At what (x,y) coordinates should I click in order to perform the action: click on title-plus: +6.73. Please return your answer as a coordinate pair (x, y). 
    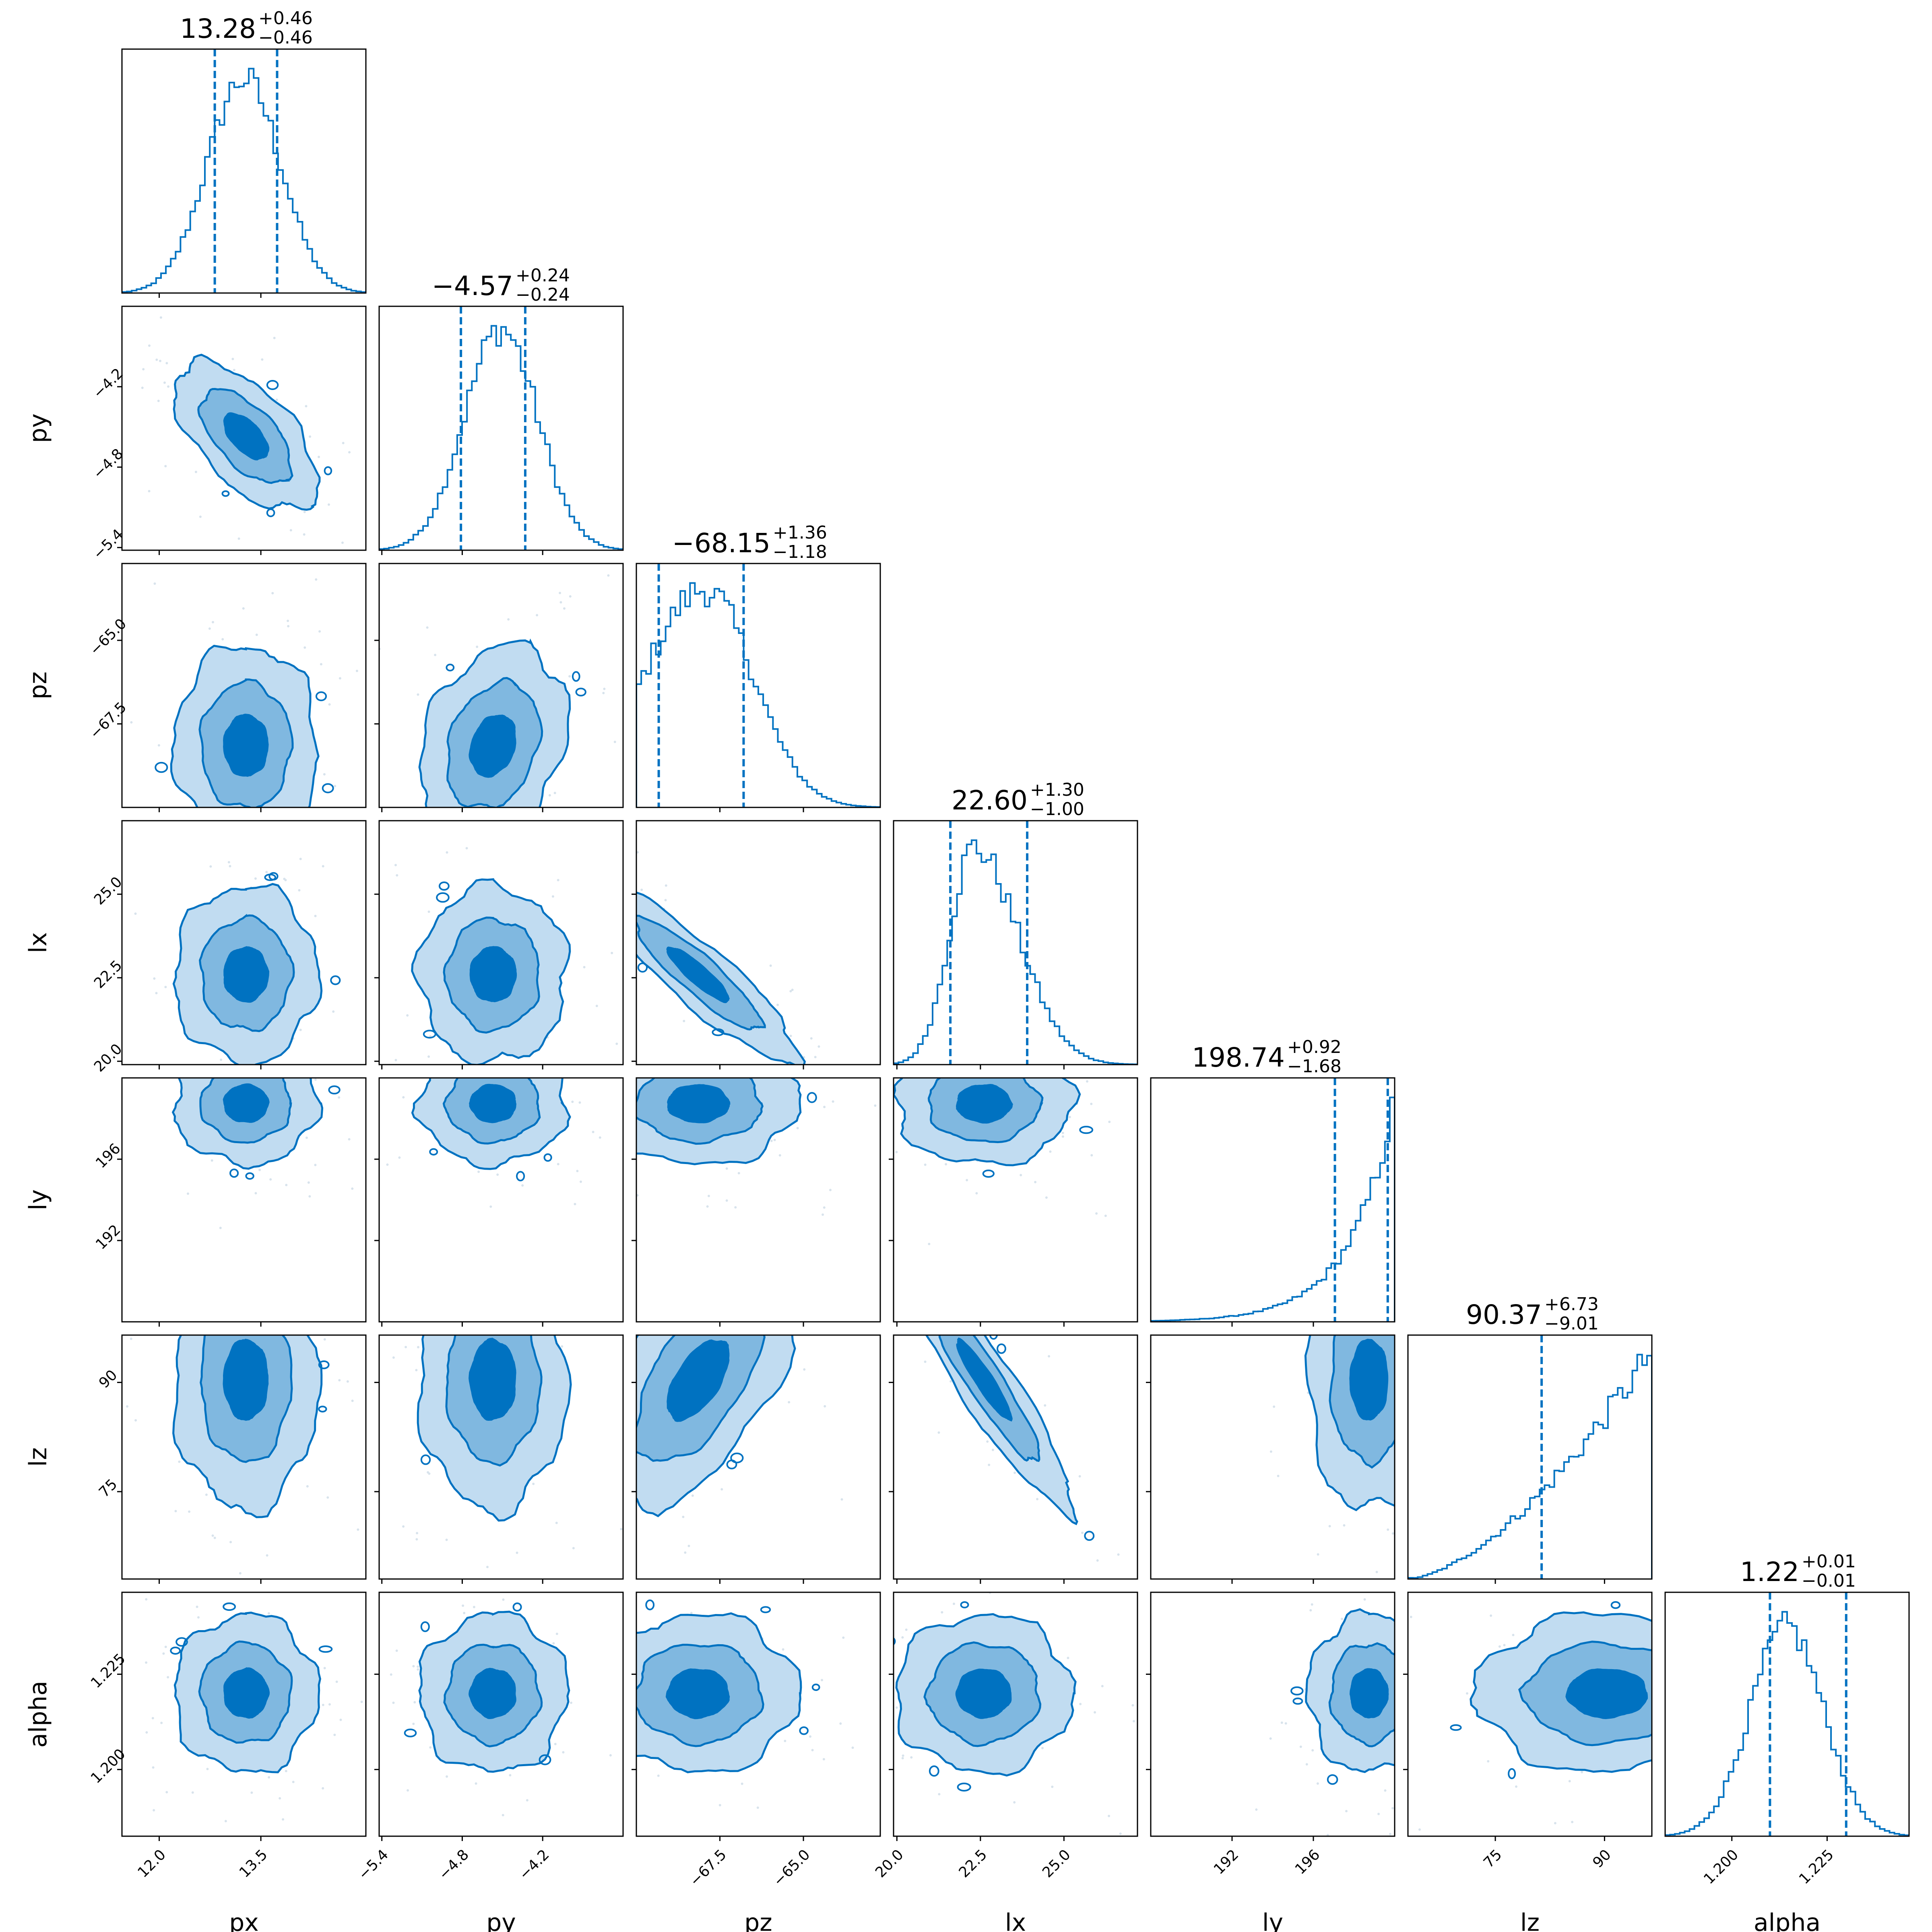
    Looking at the image, I should click on (1571, 1304).